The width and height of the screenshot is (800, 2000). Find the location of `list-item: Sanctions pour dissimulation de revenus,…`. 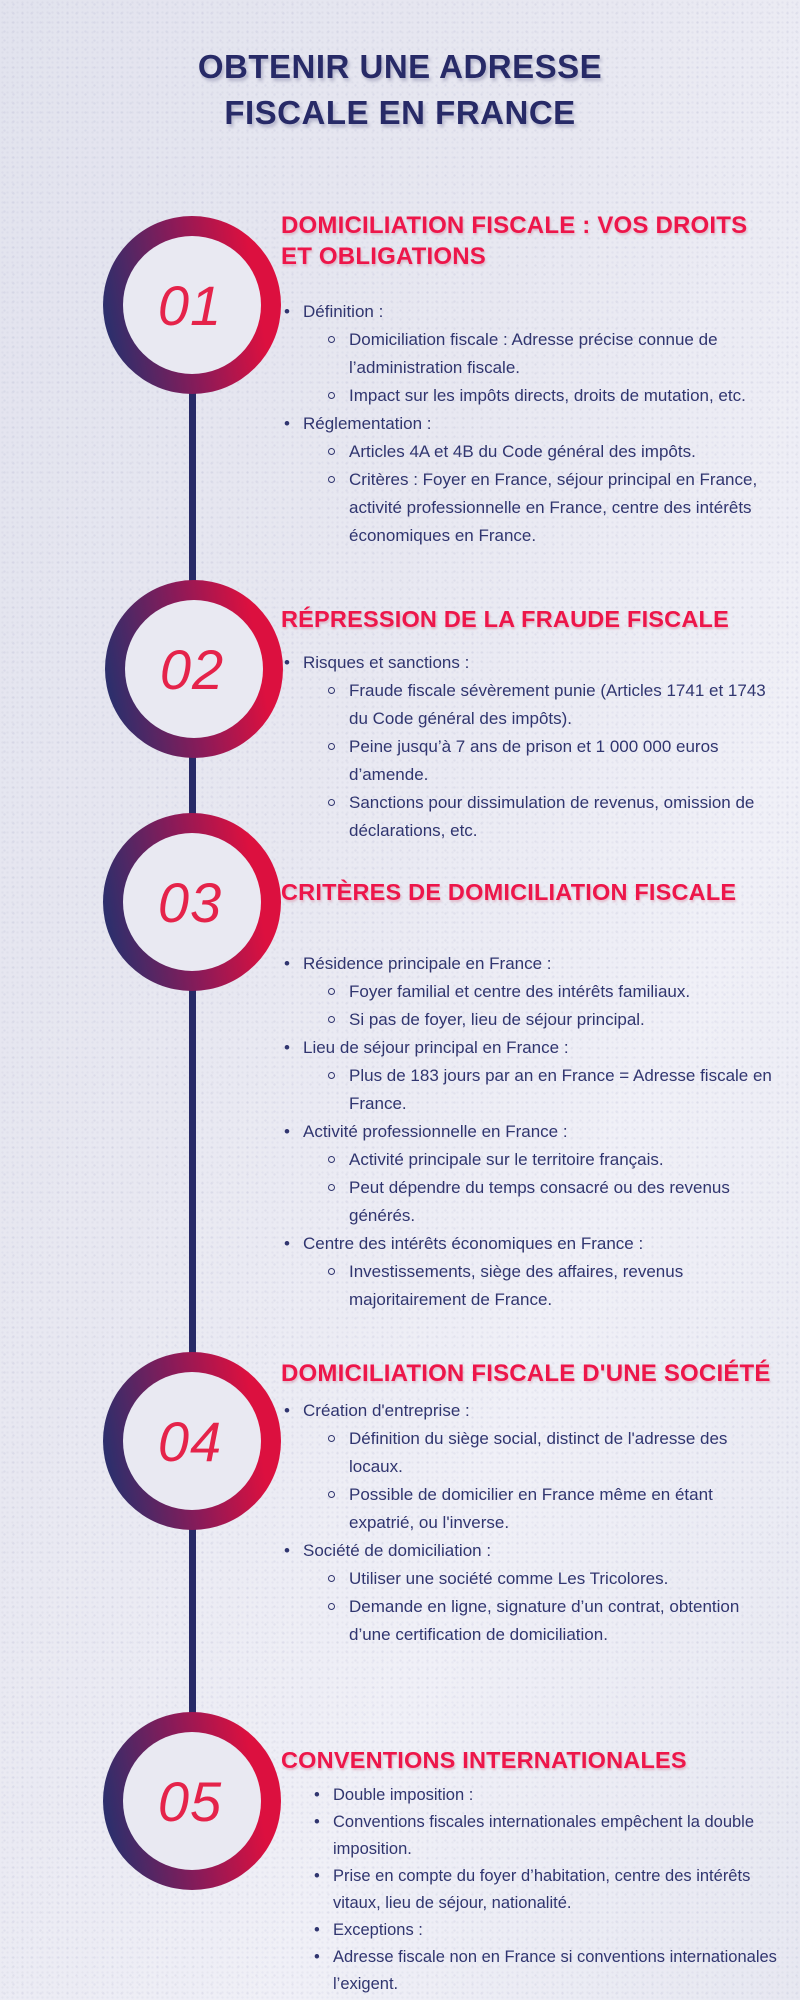

list-item: Sanctions pour dissimulation de revenus,… is located at coordinates (553, 817).